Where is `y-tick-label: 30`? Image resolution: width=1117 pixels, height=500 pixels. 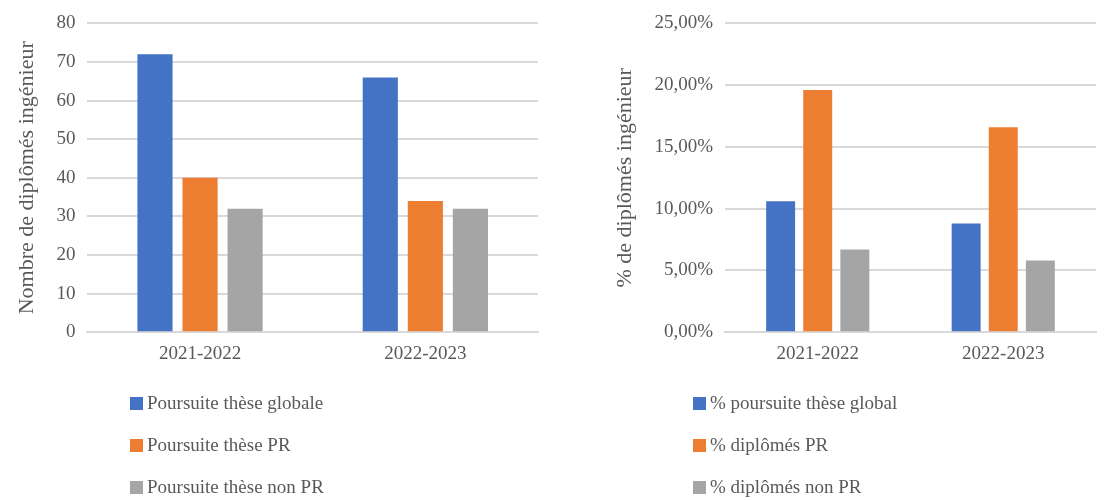 y-tick-label: 30 is located at coordinates (66, 215).